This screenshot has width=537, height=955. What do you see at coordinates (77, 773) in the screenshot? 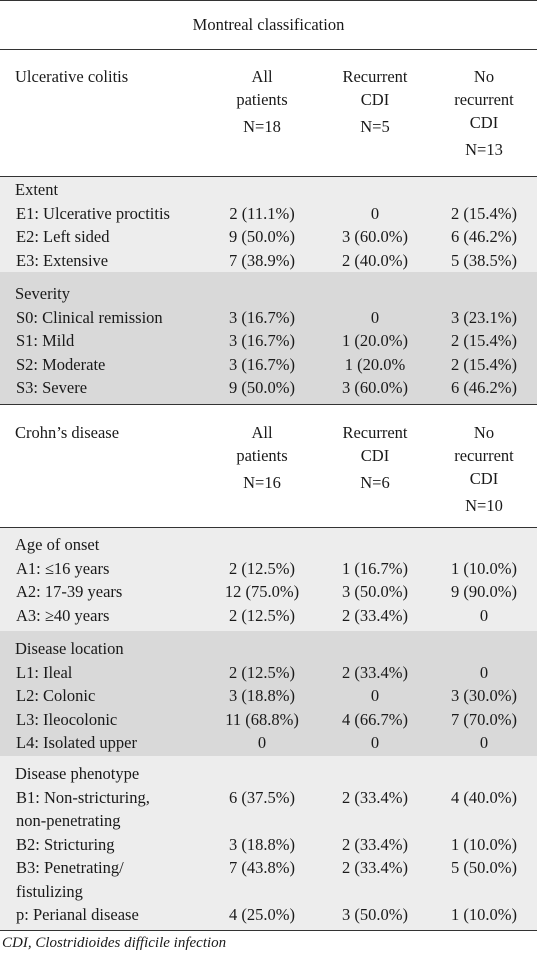
I see `disease-phenotype-header: Disease phenotype` at bounding box center [77, 773].